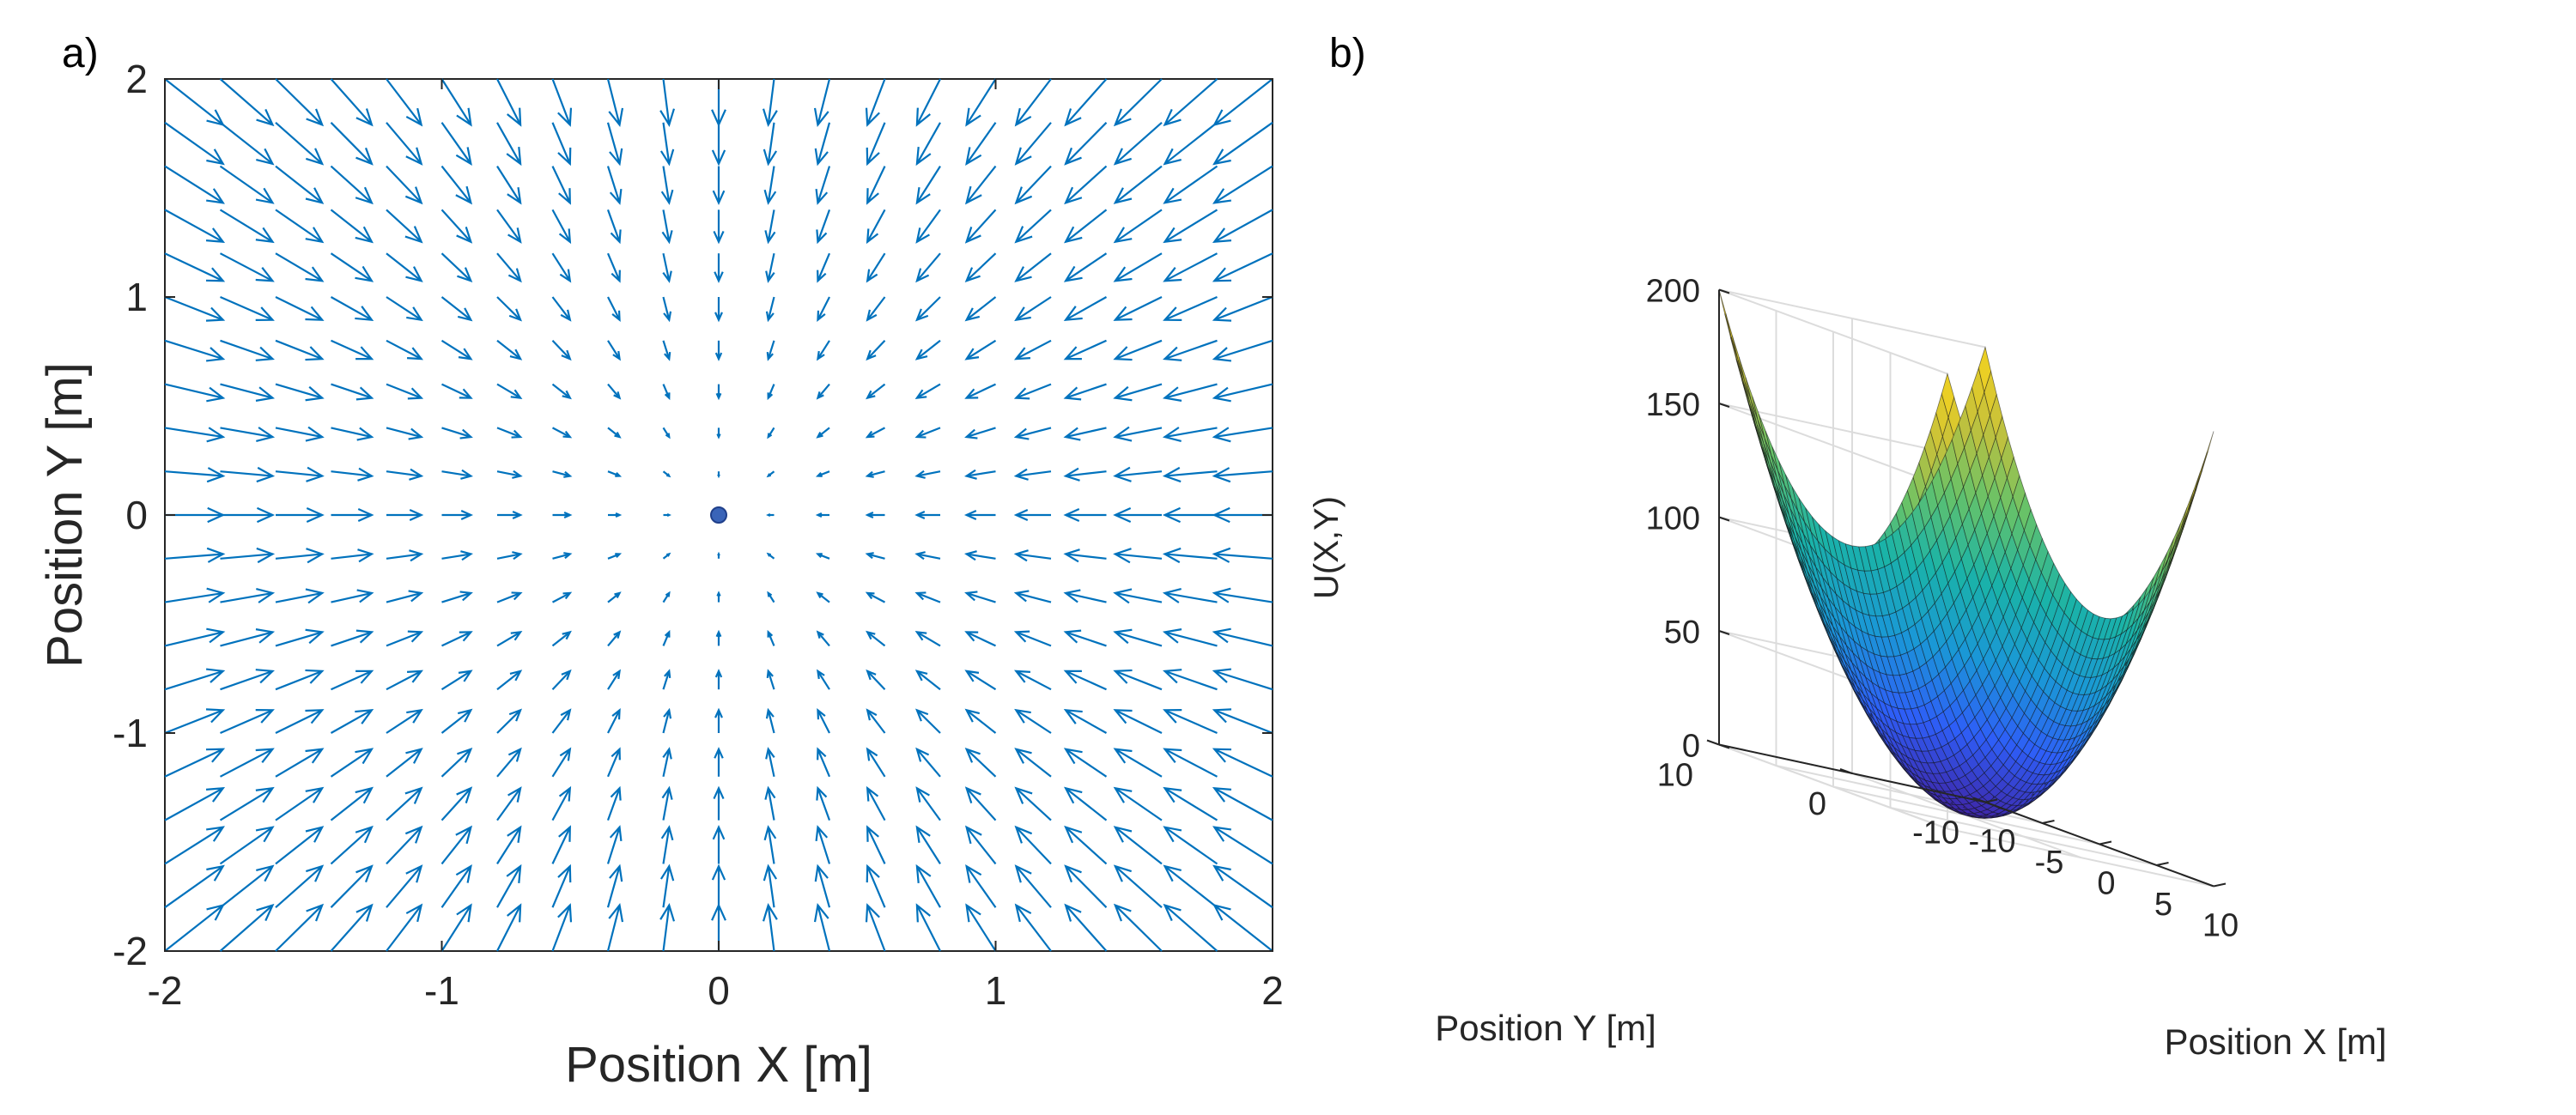 The height and width of the screenshot is (1115, 2576). I want to click on surface-x-tick-mark, so click(1991, 800).